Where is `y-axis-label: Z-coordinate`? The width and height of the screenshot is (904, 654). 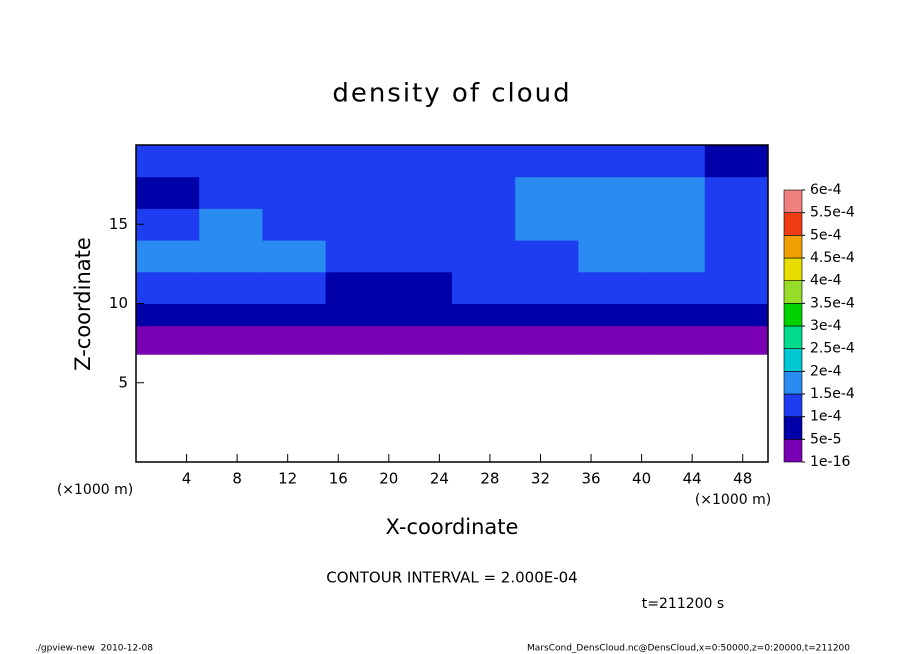 y-axis-label: Z-coordinate is located at coordinates (83, 304).